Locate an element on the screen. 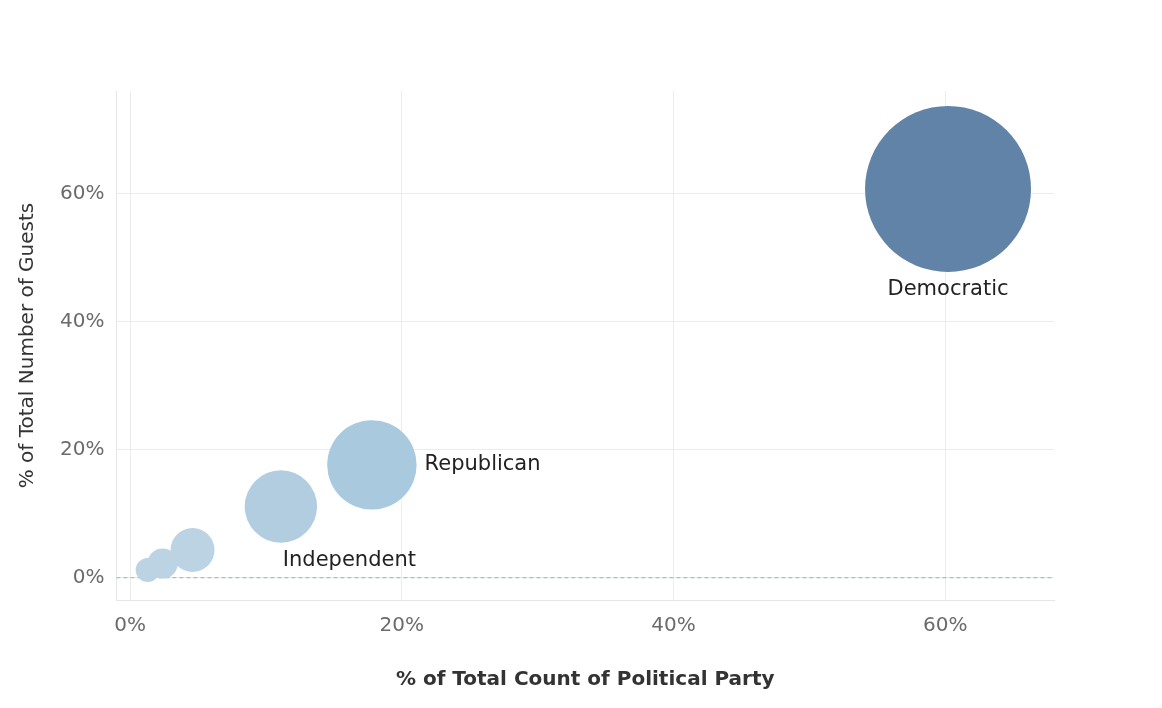  y-axis-title: % of Total Number of Guests is located at coordinates (26, 345).